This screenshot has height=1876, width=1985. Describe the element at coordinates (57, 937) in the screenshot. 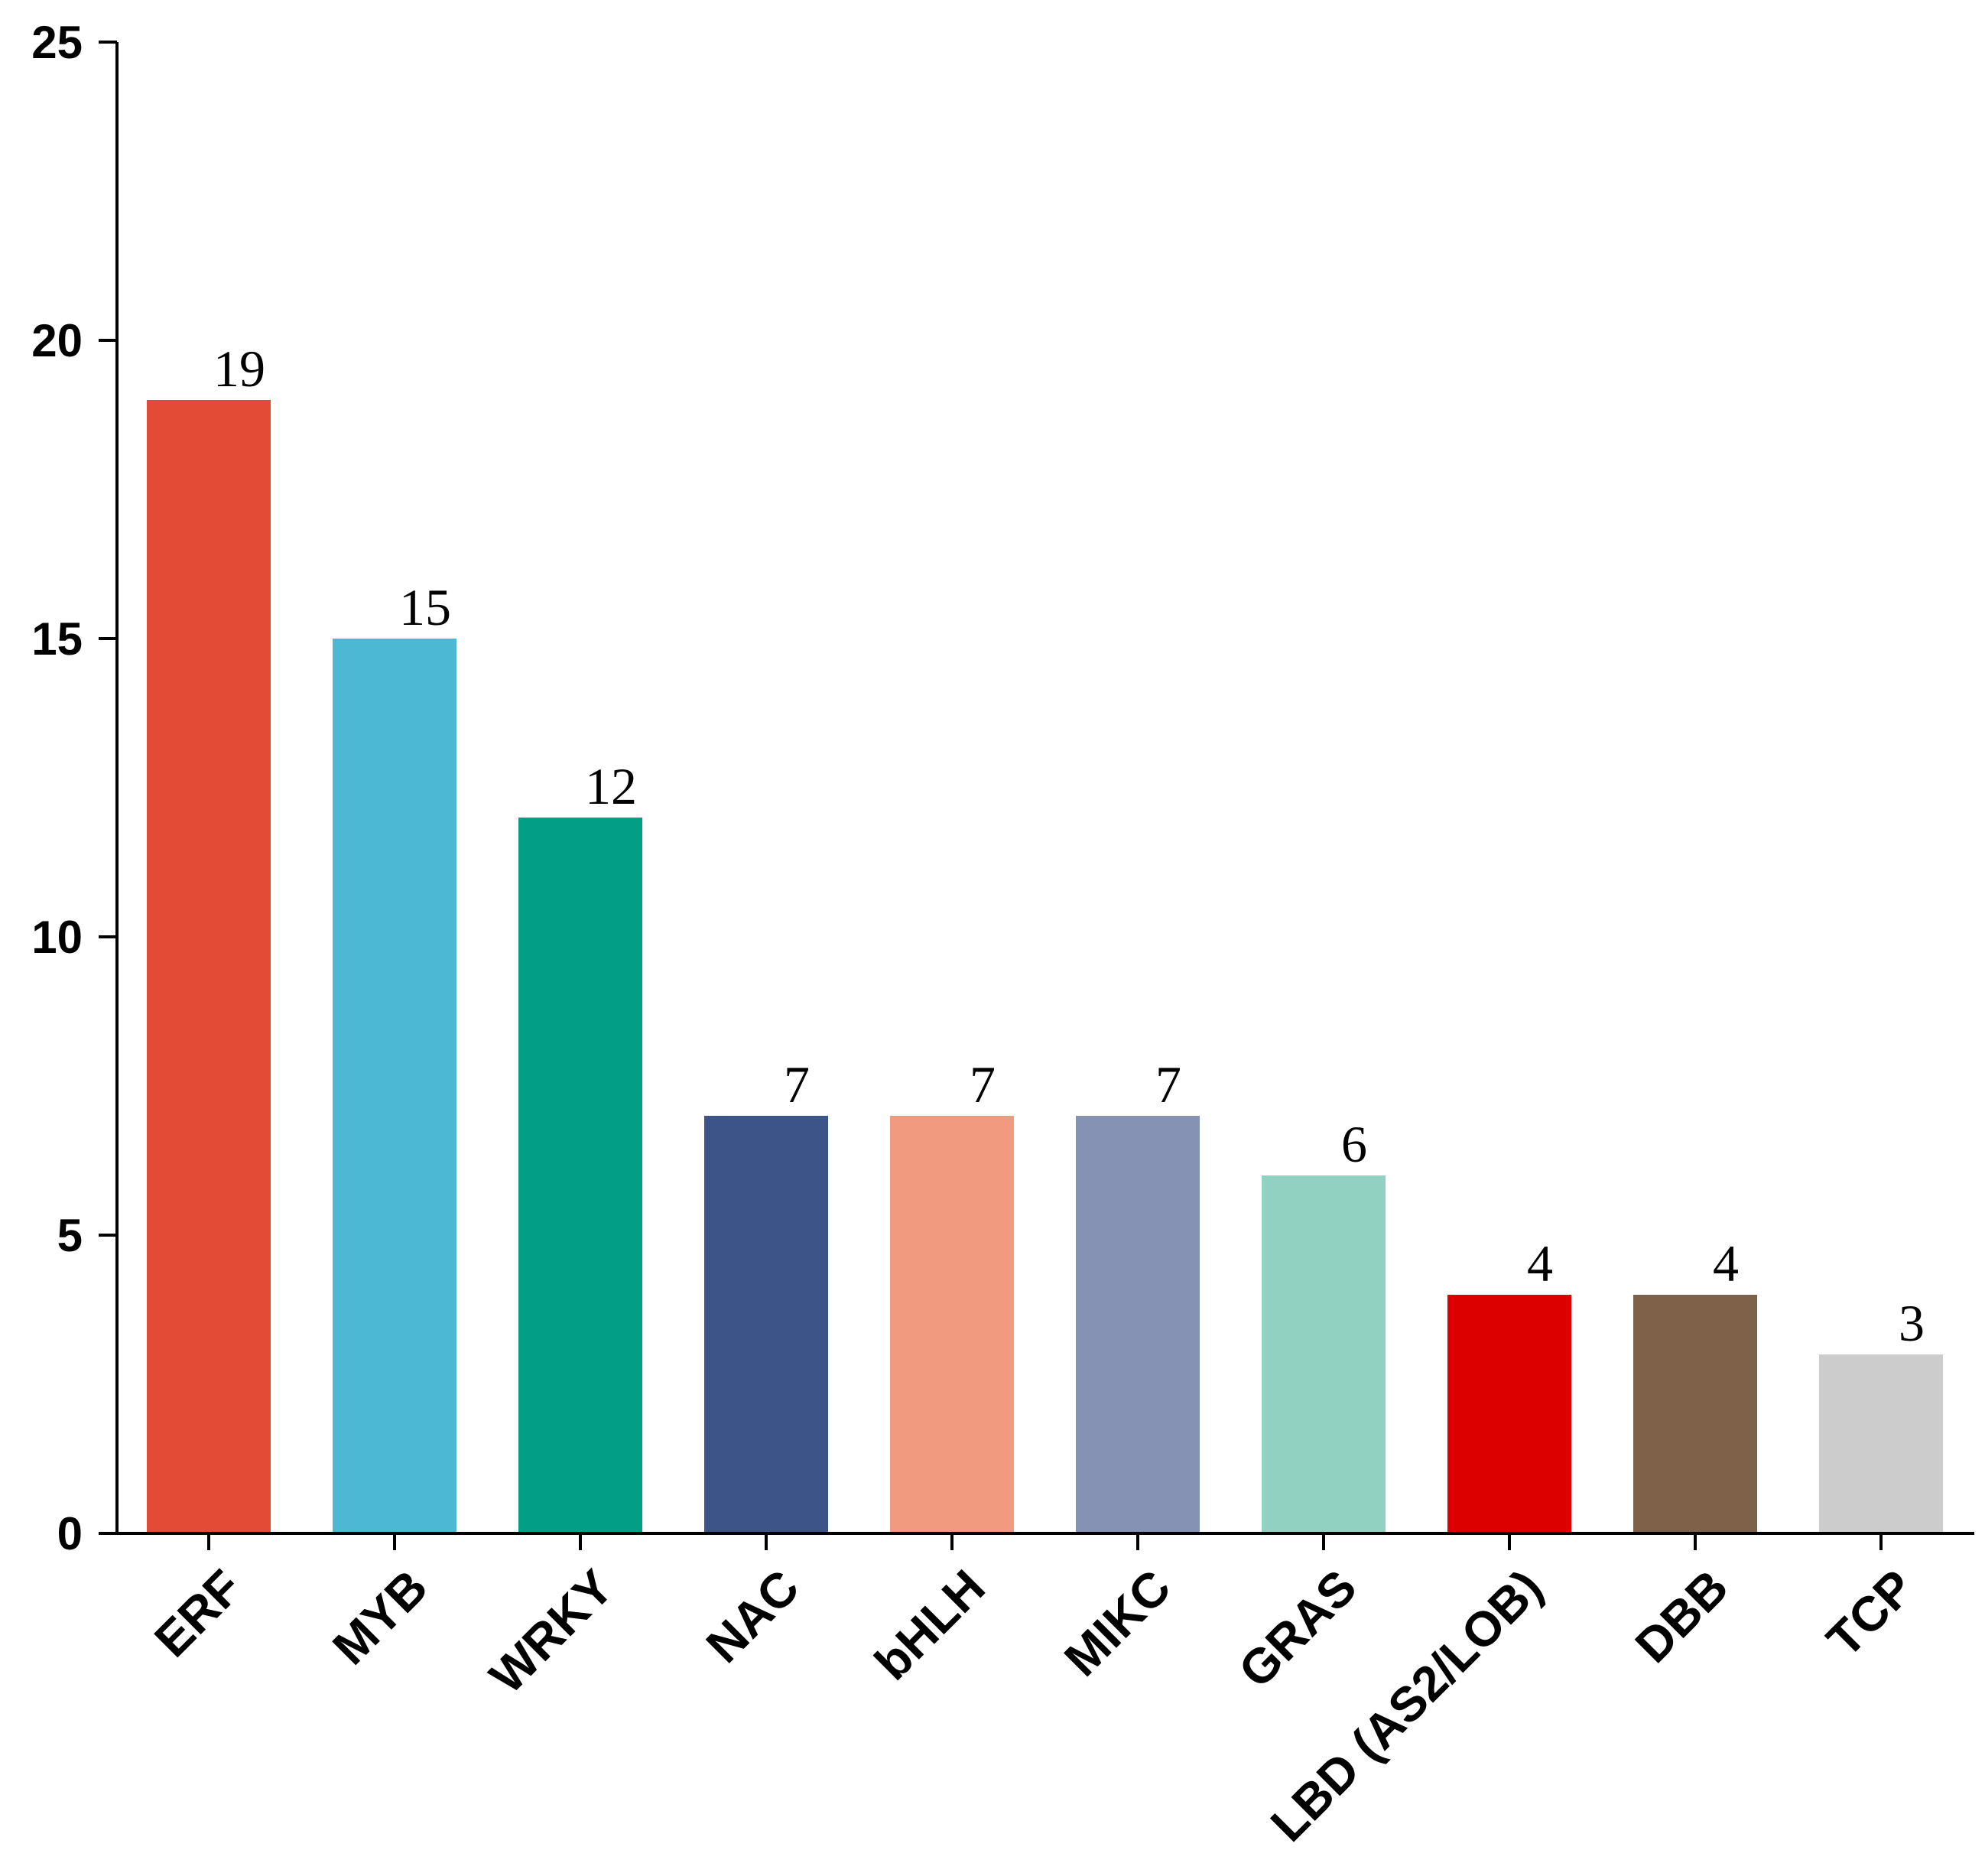

I see `y-tick-label: 10` at that location.